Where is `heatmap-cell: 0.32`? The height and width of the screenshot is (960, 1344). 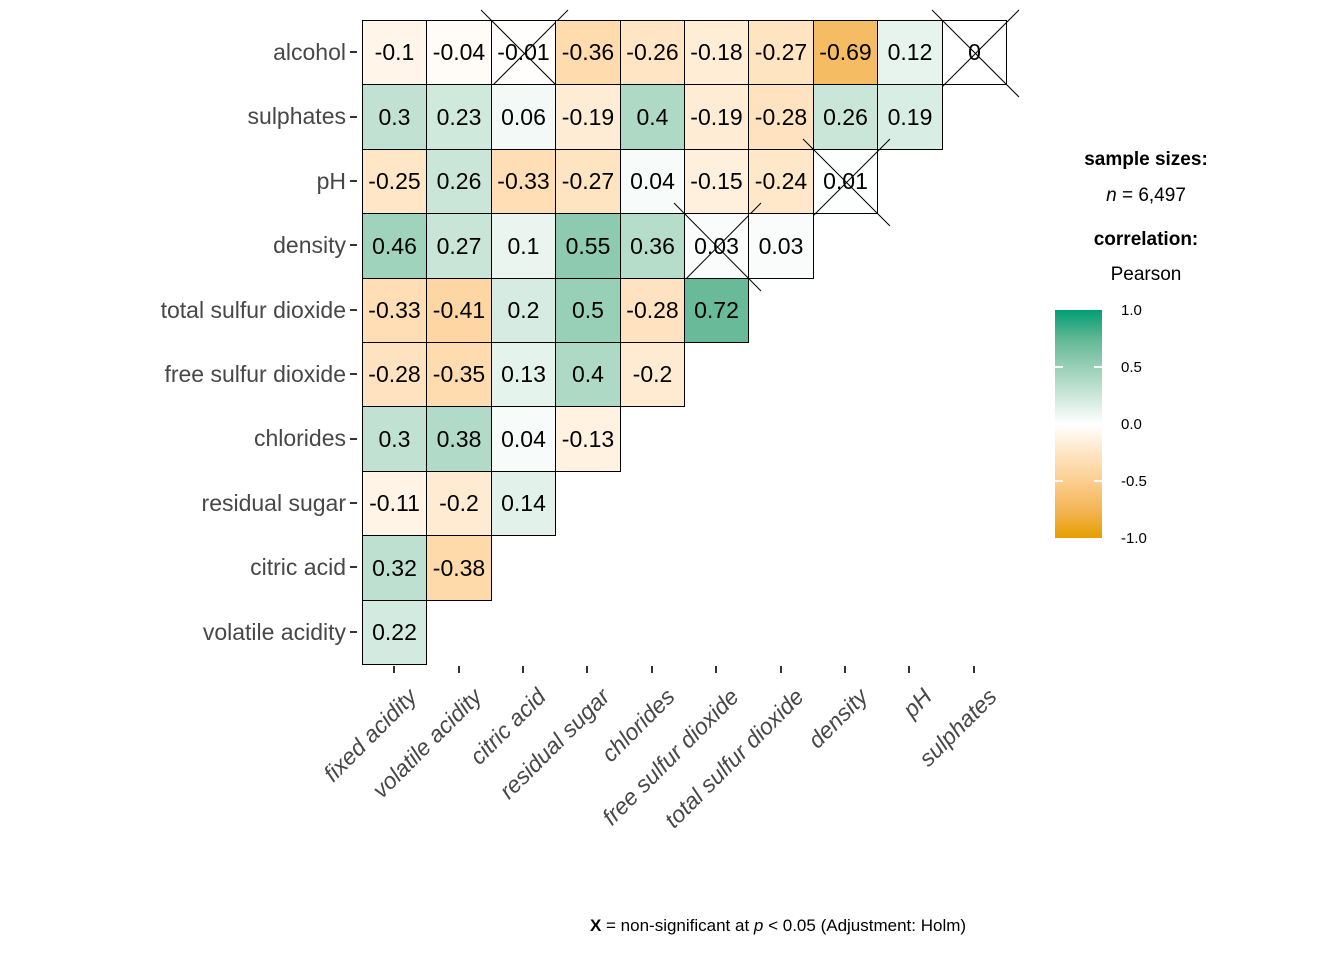
heatmap-cell: 0.32 is located at coordinates (394, 568).